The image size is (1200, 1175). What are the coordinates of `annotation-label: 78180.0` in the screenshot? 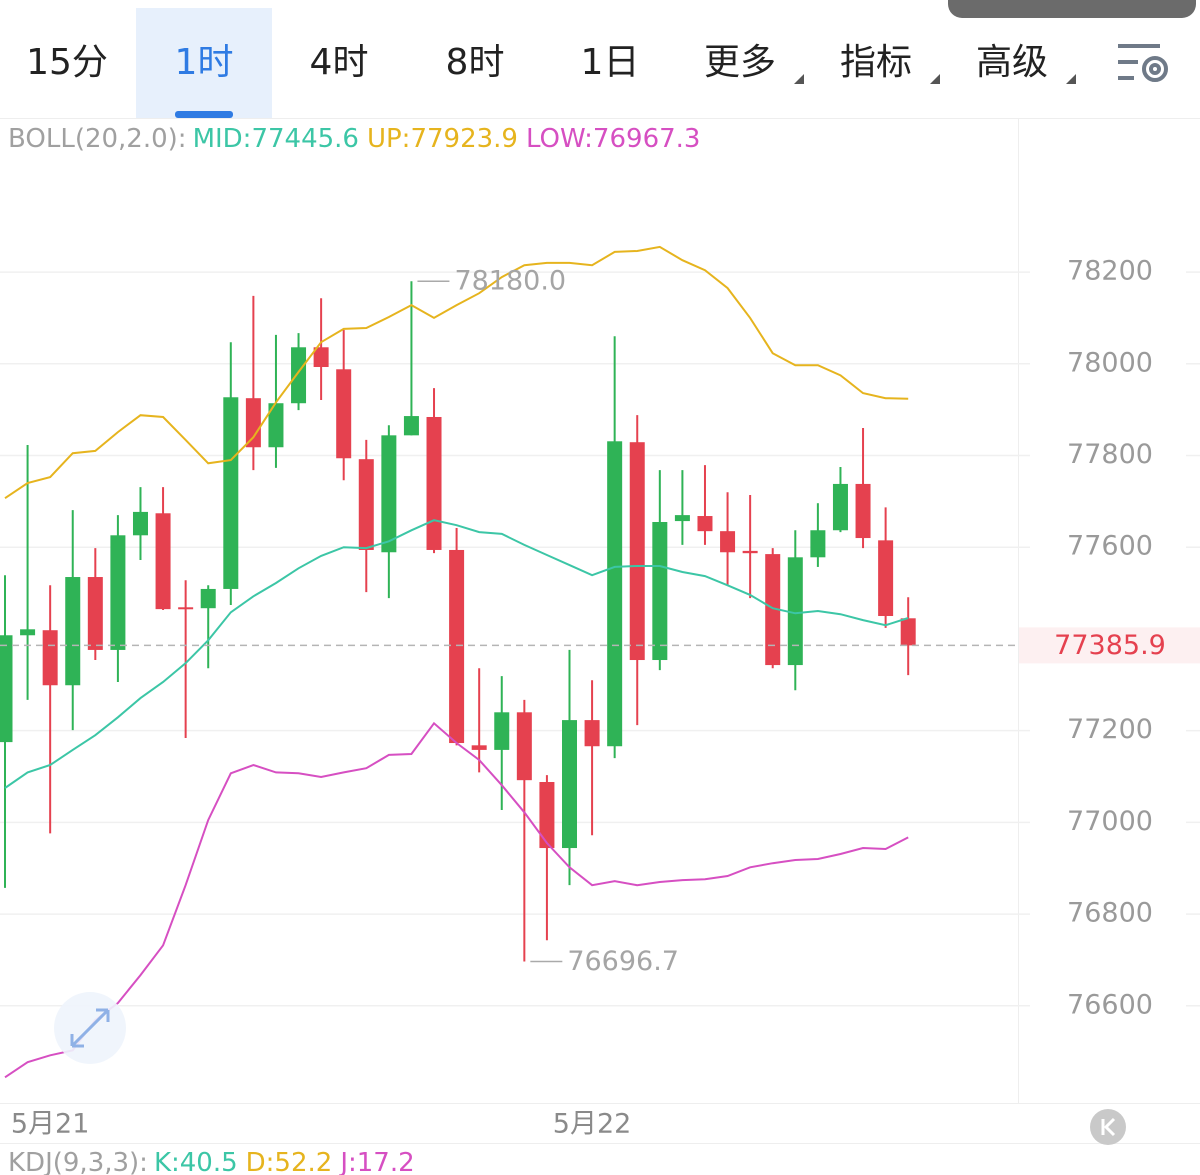 It's located at (510, 281).